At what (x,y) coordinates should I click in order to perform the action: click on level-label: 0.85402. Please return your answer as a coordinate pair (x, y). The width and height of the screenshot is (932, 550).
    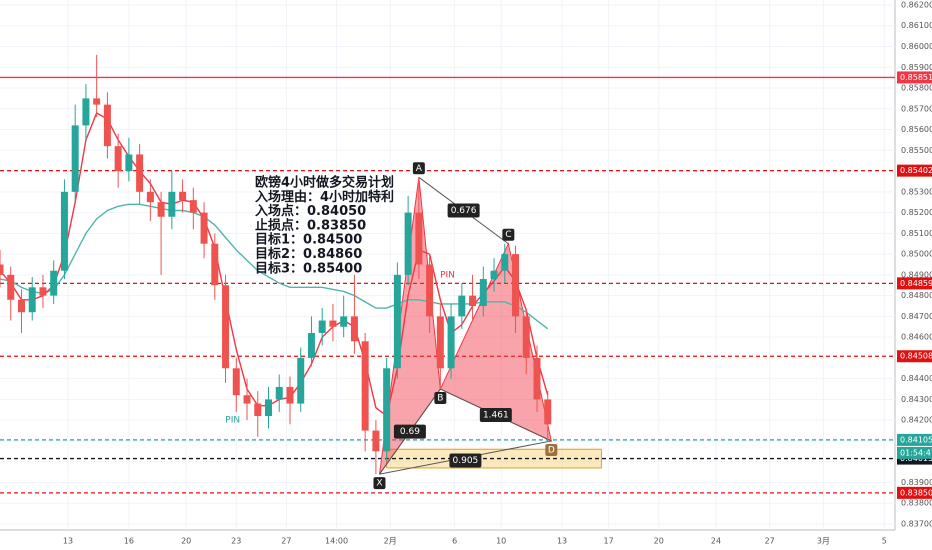
    Looking at the image, I should click on (916, 170).